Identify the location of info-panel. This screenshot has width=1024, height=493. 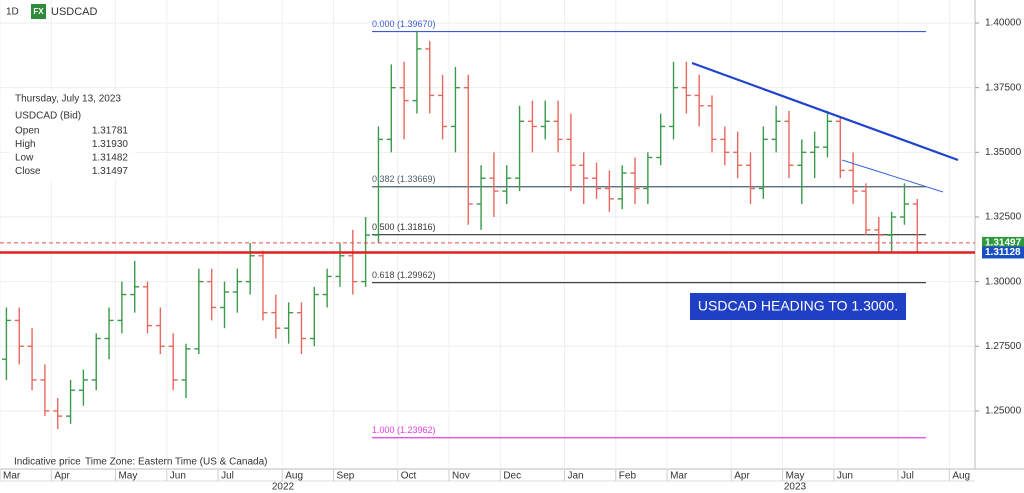
(72, 135).